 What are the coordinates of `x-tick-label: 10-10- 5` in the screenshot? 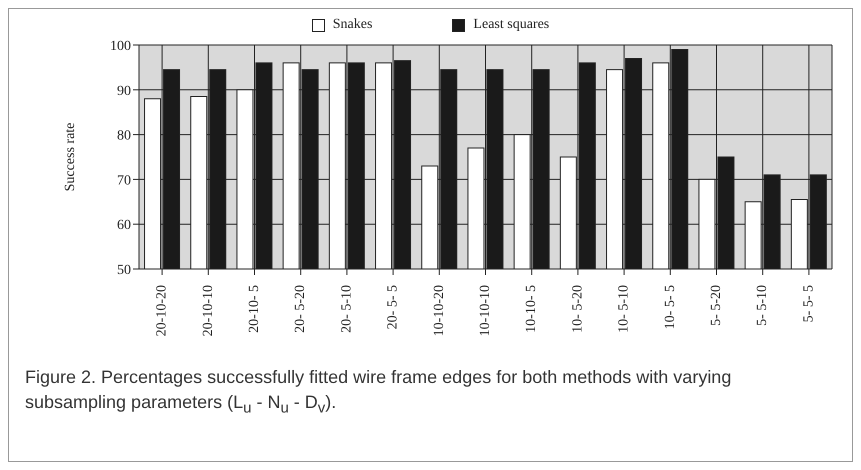 It's located at (532, 309).